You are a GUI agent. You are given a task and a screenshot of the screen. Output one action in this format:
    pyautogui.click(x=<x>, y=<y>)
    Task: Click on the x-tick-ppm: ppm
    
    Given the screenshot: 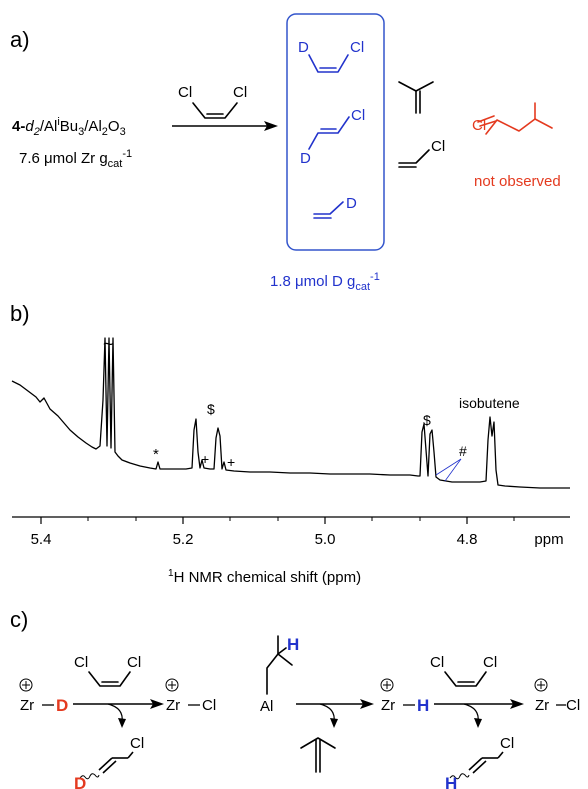 What is the action you would take?
    pyautogui.click(x=548, y=539)
    